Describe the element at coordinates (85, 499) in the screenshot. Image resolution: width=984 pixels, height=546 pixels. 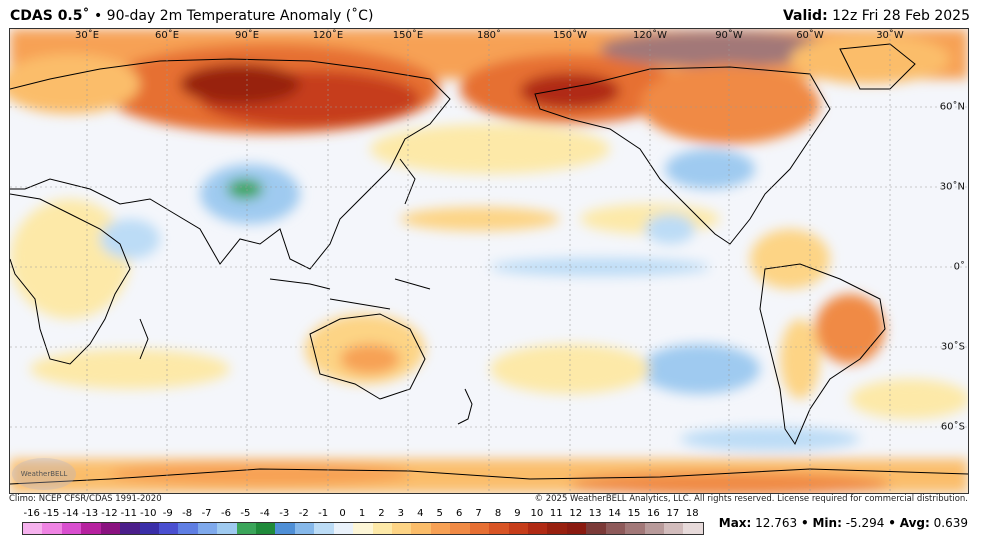
I see `climo-credit: Climo: NCEP CFSR/CDAS 1991-2020` at that location.